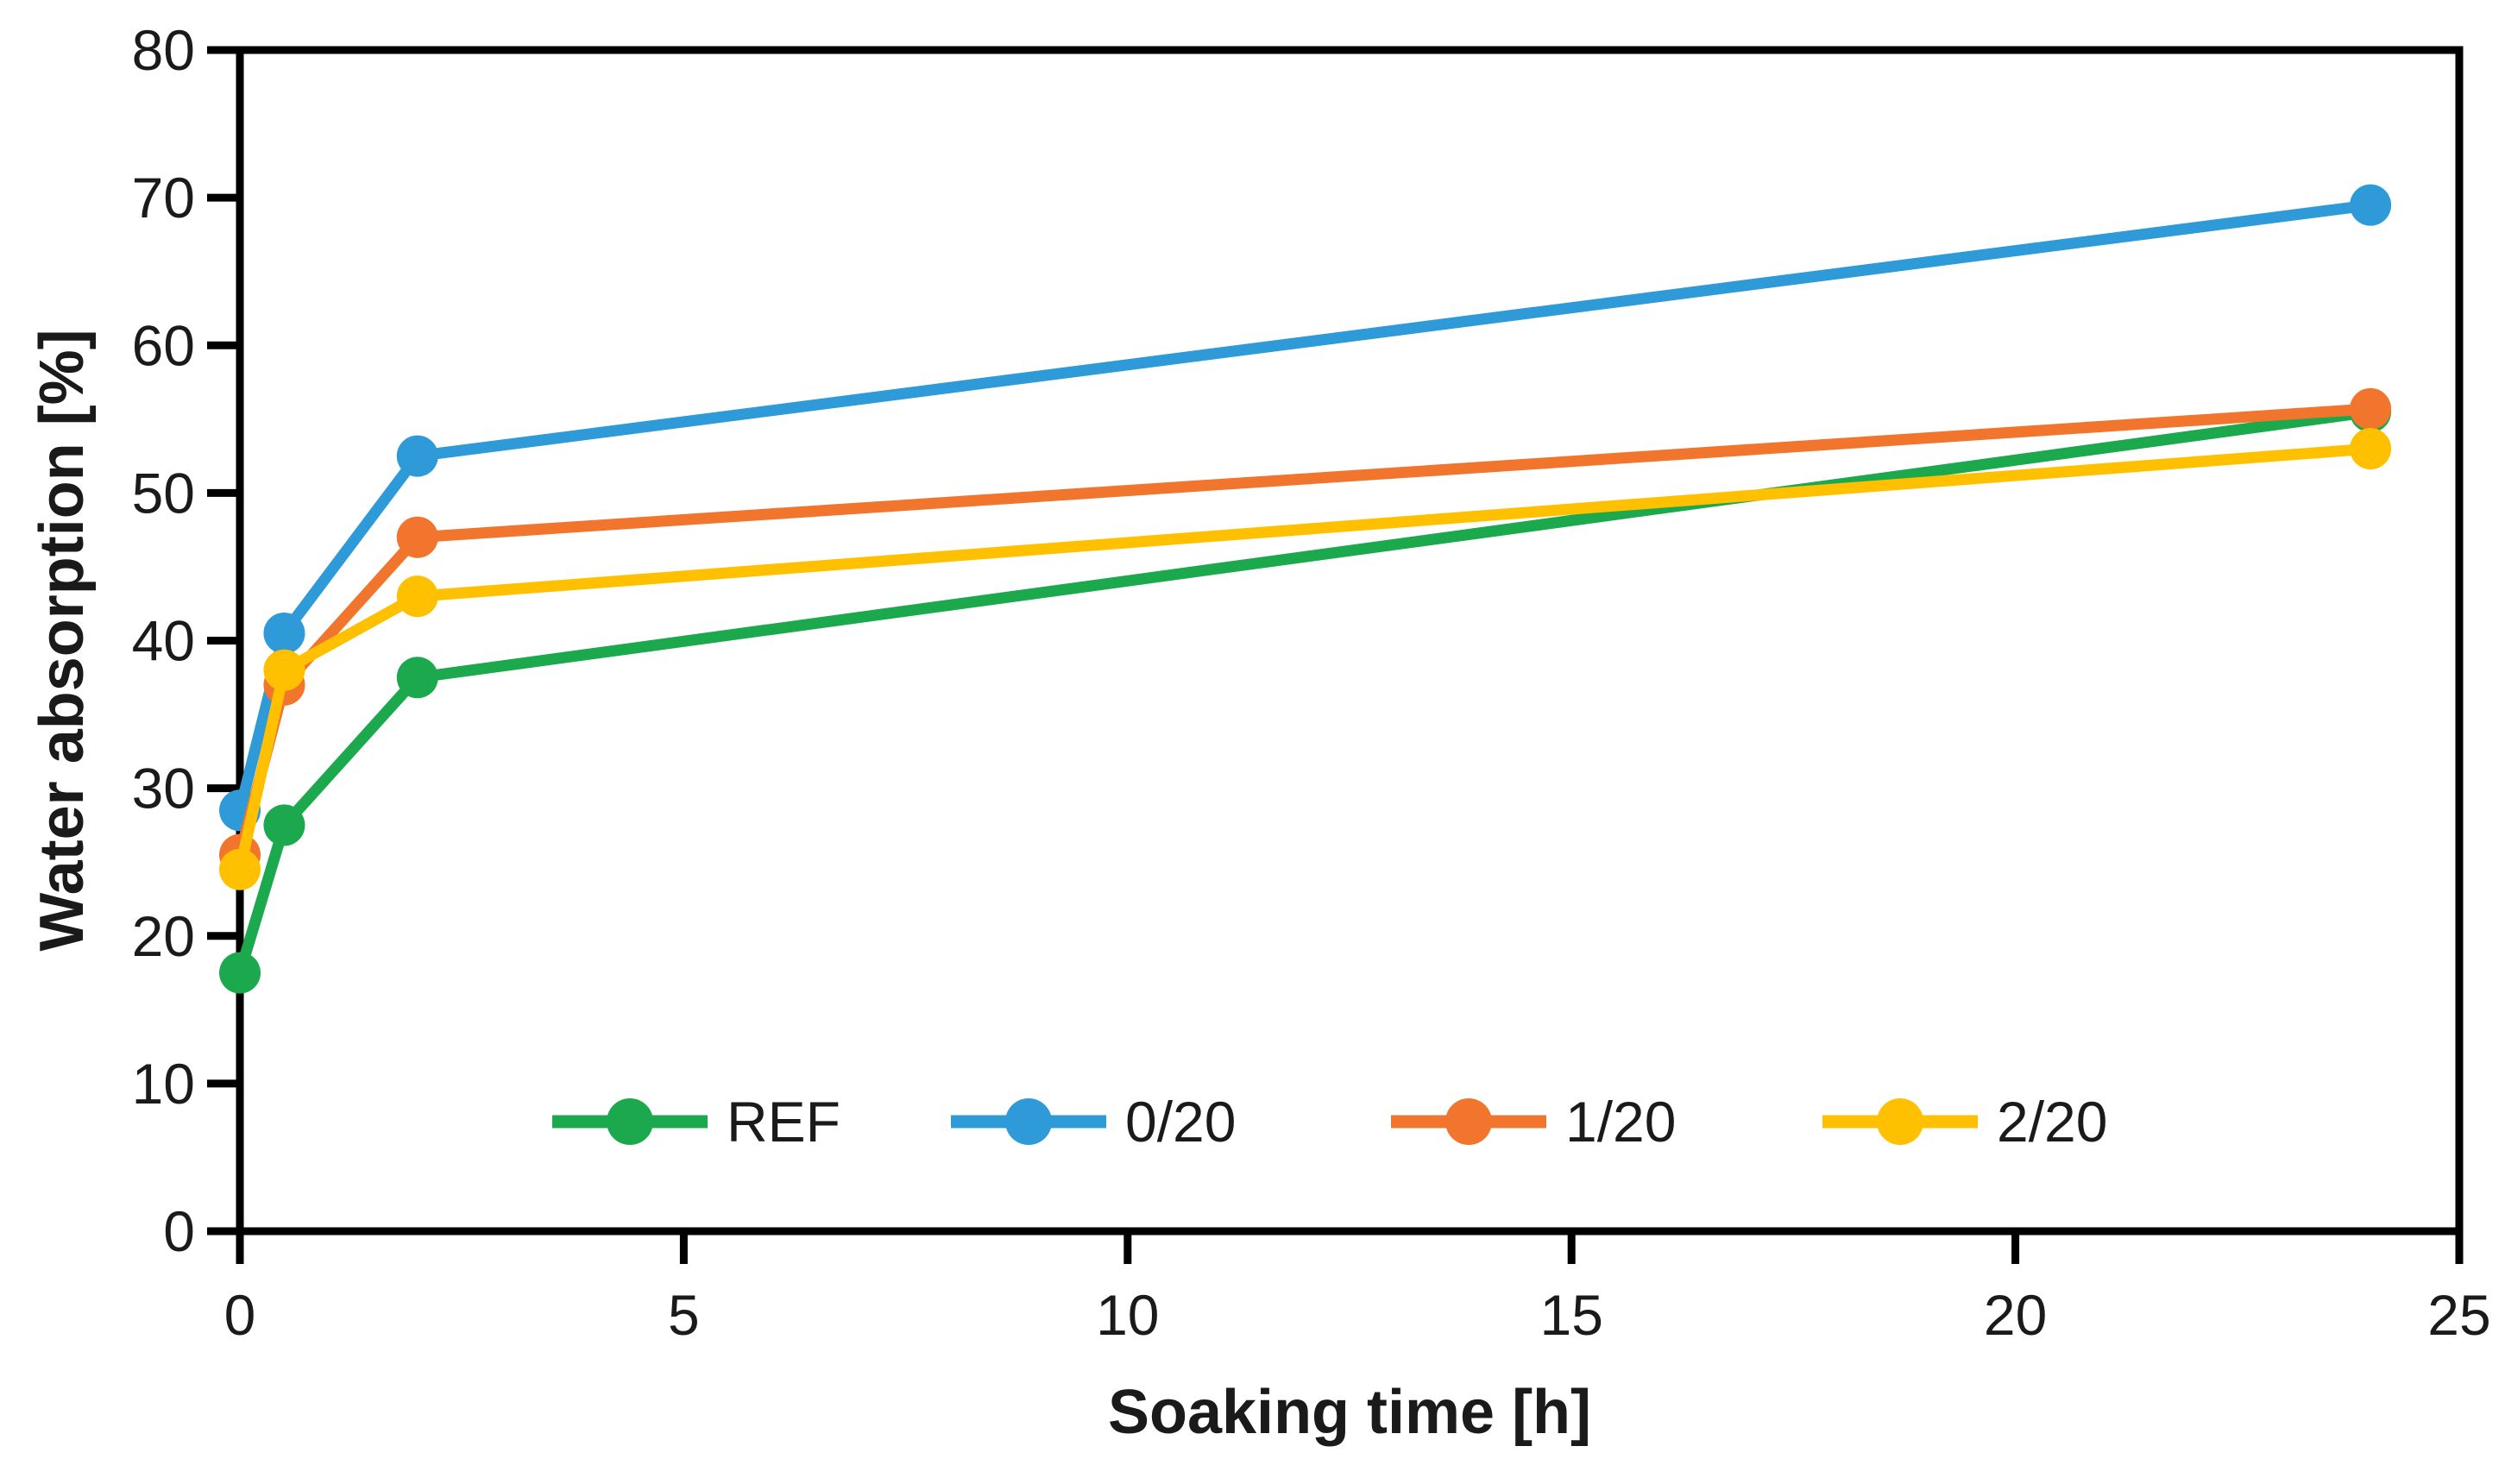 The height and width of the screenshot is (1484, 2505). Describe the element at coordinates (163, 198) in the screenshot. I see `y-tick-label: 70` at that location.